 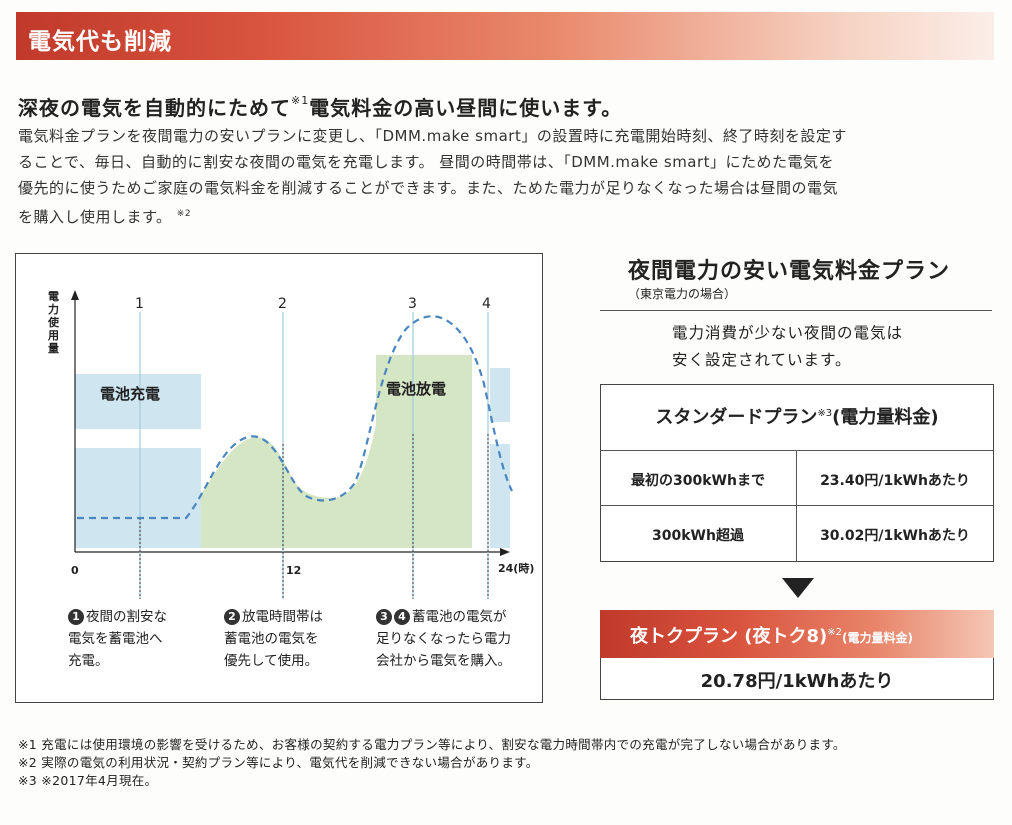 I want to click on purchase-region-right, so click(x=500, y=395).